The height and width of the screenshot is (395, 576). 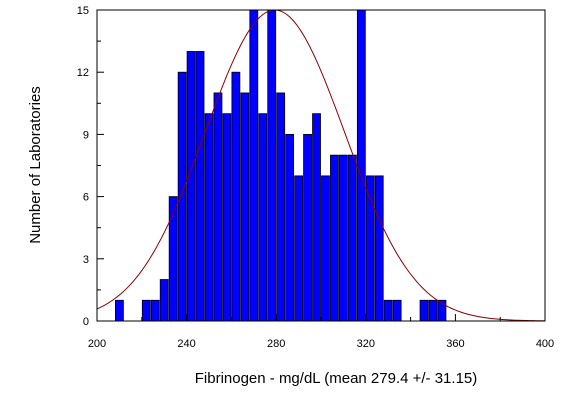 What do you see at coordinates (276, 344) in the screenshot?
I see `x-tick-label: 280` at bounding box center [276, 344].